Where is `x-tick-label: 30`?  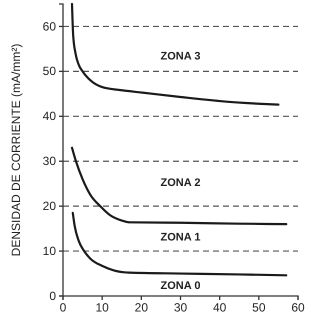
x-tick-label: 30 is located at coordinates (181, 307).